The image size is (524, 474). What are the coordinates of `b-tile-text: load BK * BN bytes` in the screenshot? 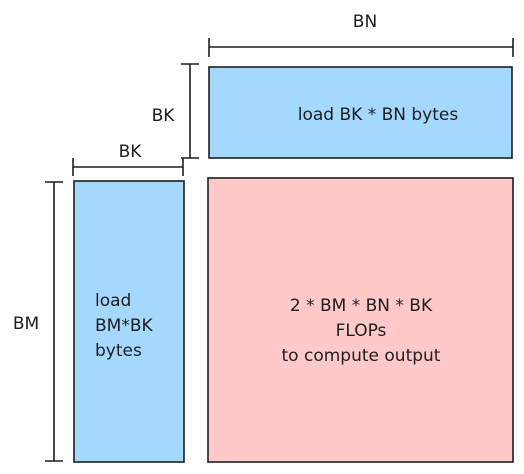 It's located at (378, 115).